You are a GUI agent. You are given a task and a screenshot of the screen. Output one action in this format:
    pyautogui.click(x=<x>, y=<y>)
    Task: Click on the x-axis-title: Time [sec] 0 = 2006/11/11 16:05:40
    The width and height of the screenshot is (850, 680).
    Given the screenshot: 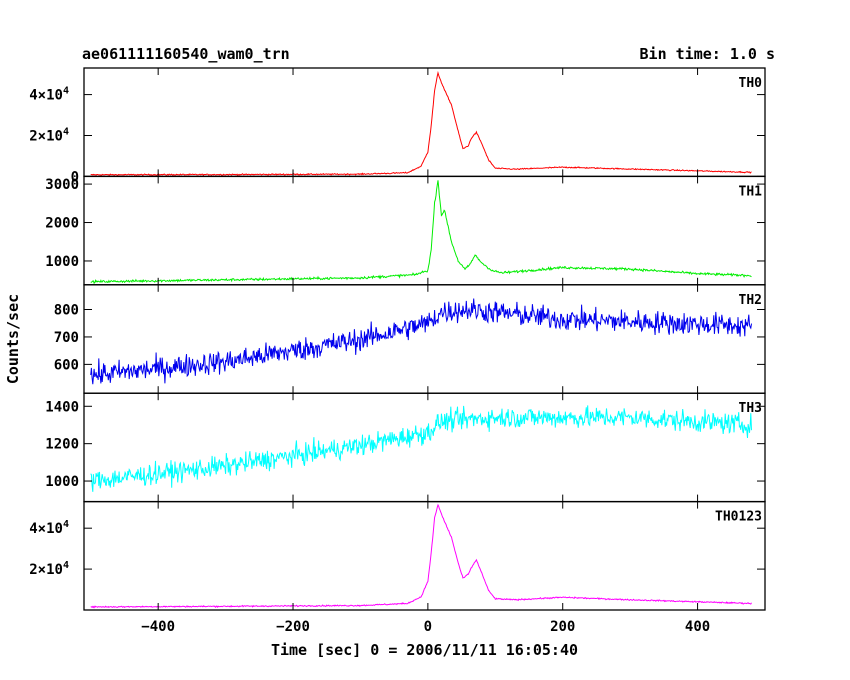 What is the action you would take?
    pyautogui.click(x=424, y=650)
    